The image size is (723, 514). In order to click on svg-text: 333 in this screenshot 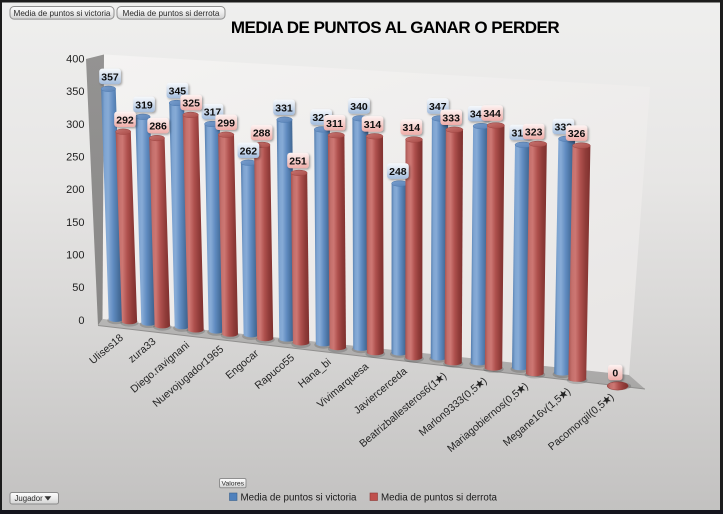, I will do `click(451, 118)`.